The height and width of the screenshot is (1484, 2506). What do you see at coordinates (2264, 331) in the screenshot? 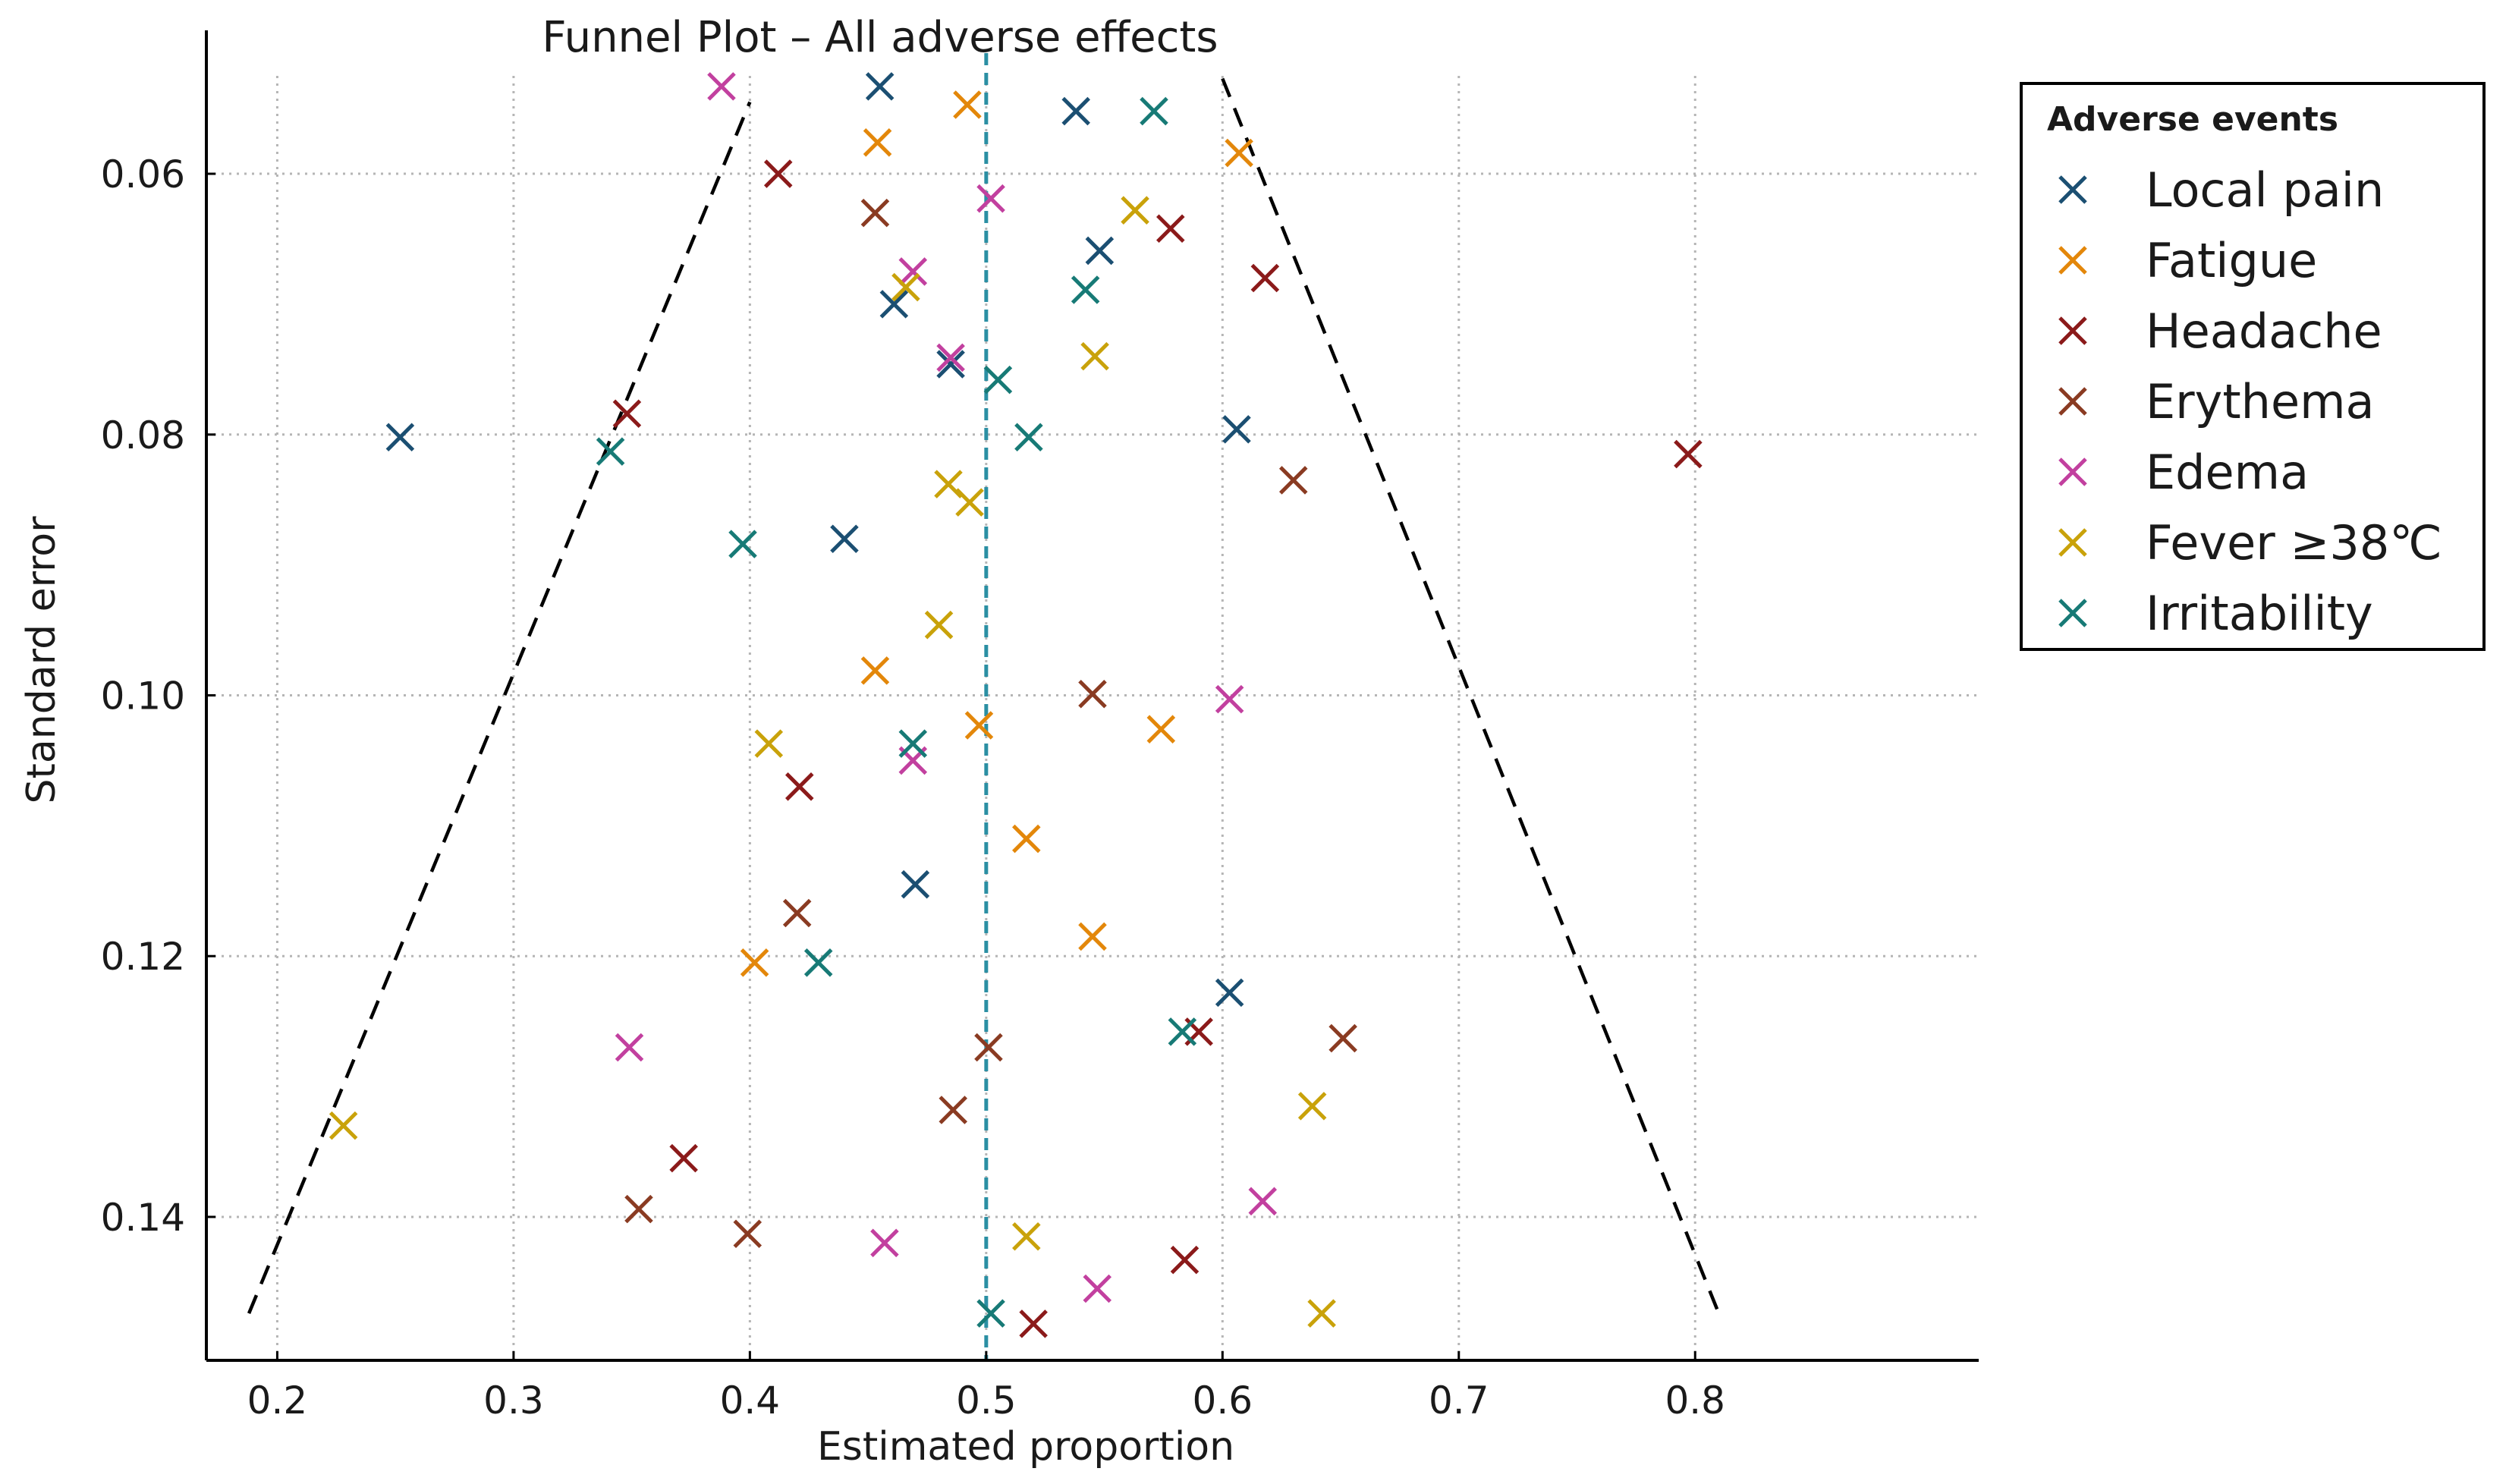
I see `legend-label-headache: Headache` at bounding box center [2264, 331].